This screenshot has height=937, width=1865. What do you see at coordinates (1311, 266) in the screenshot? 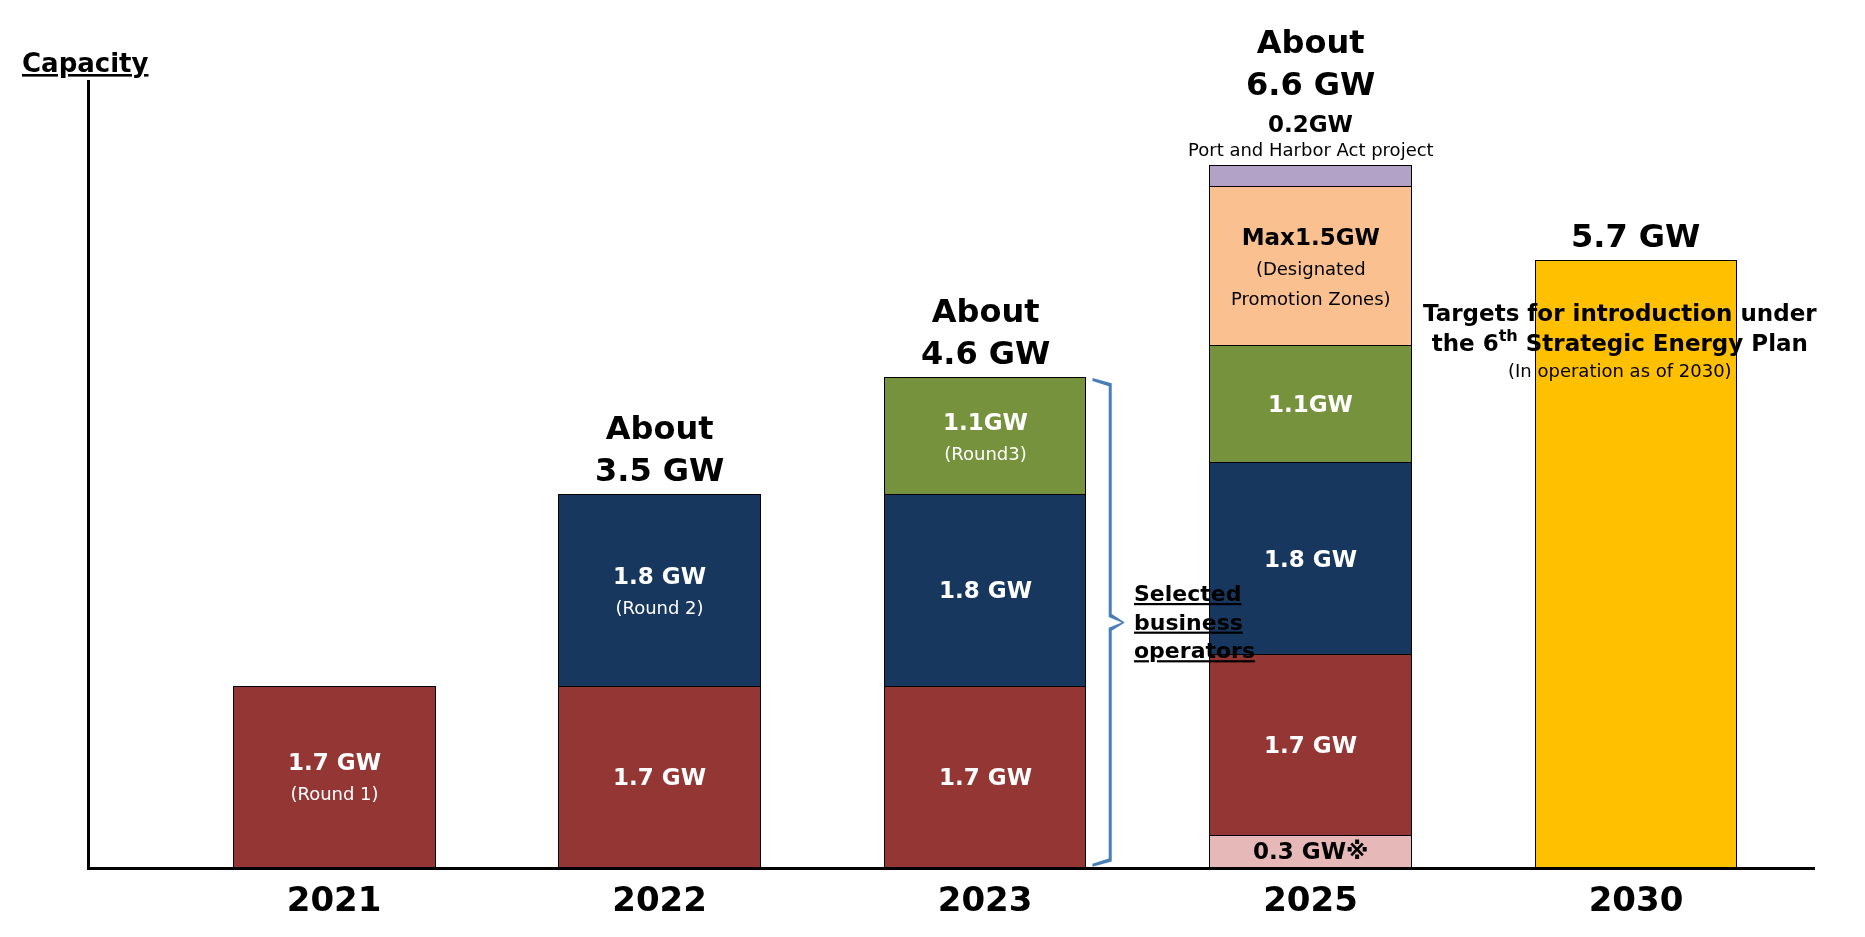
I see `data-label: Max1.5GW (Designated Promotion Zones)` at bounding box center [1311, 266].